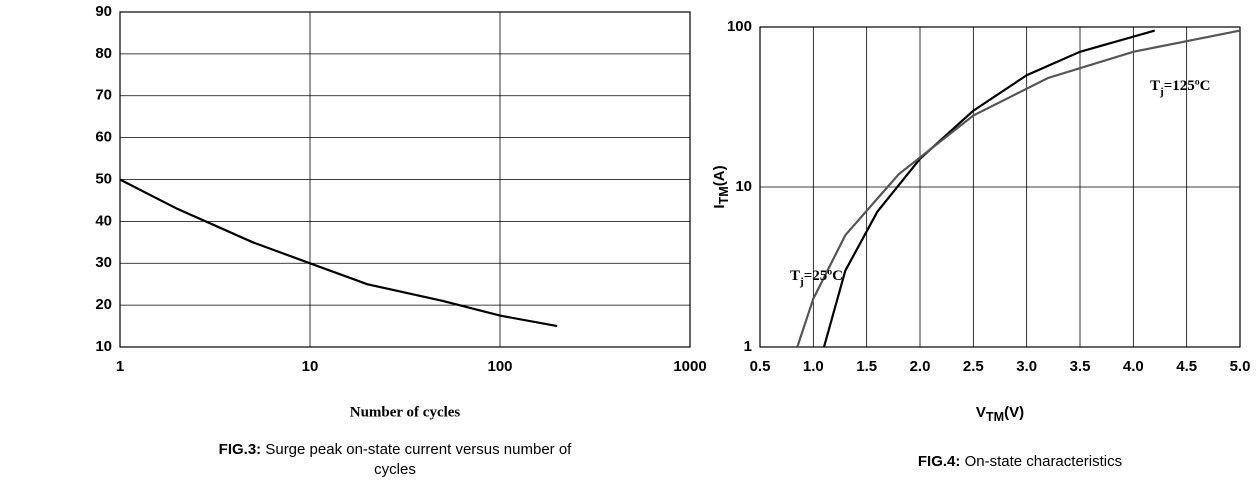 This screenshot has width=1257, height=485. What do you see at coordinates (1186, 366) in the screenshot?
I see `x-tick-label: 4.5` at bounding box center [1186, 366].